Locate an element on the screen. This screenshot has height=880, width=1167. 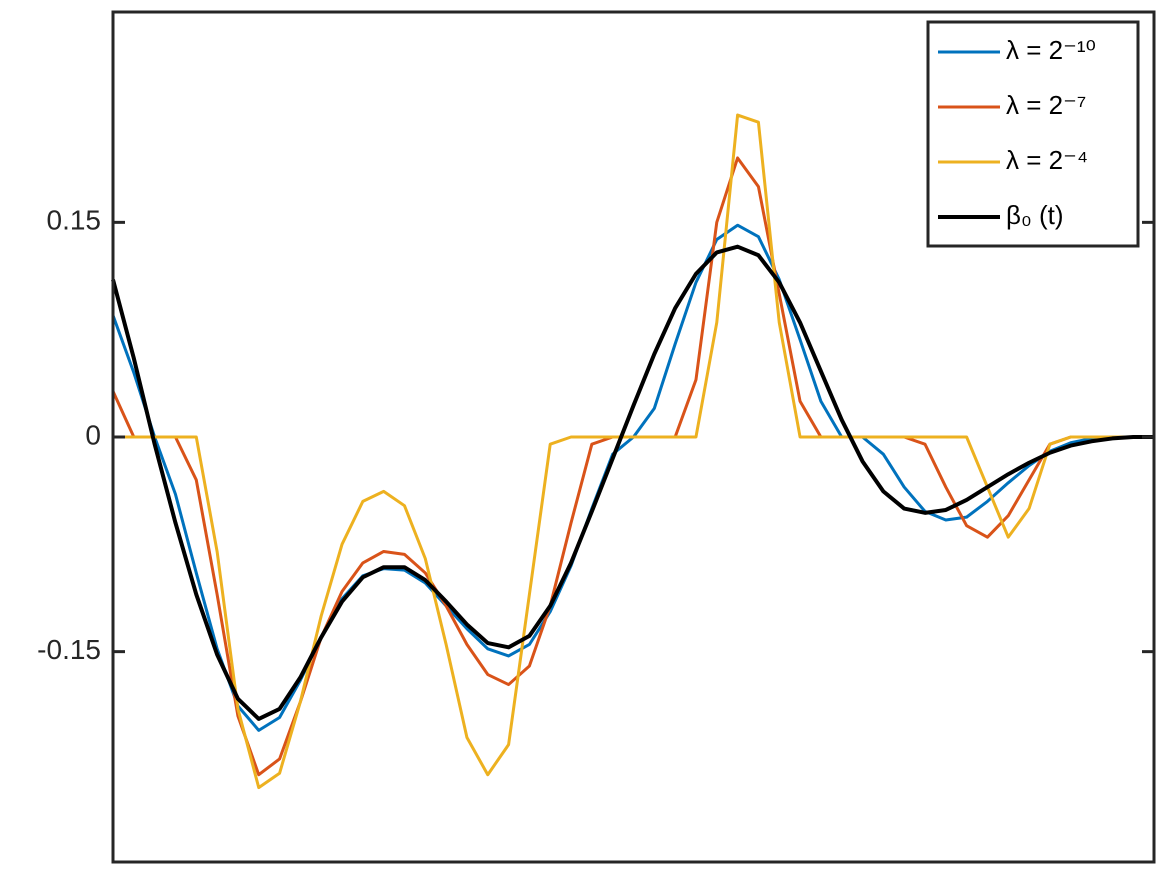
y-tick-label: 0.15 is located at coordinates (74, 220).